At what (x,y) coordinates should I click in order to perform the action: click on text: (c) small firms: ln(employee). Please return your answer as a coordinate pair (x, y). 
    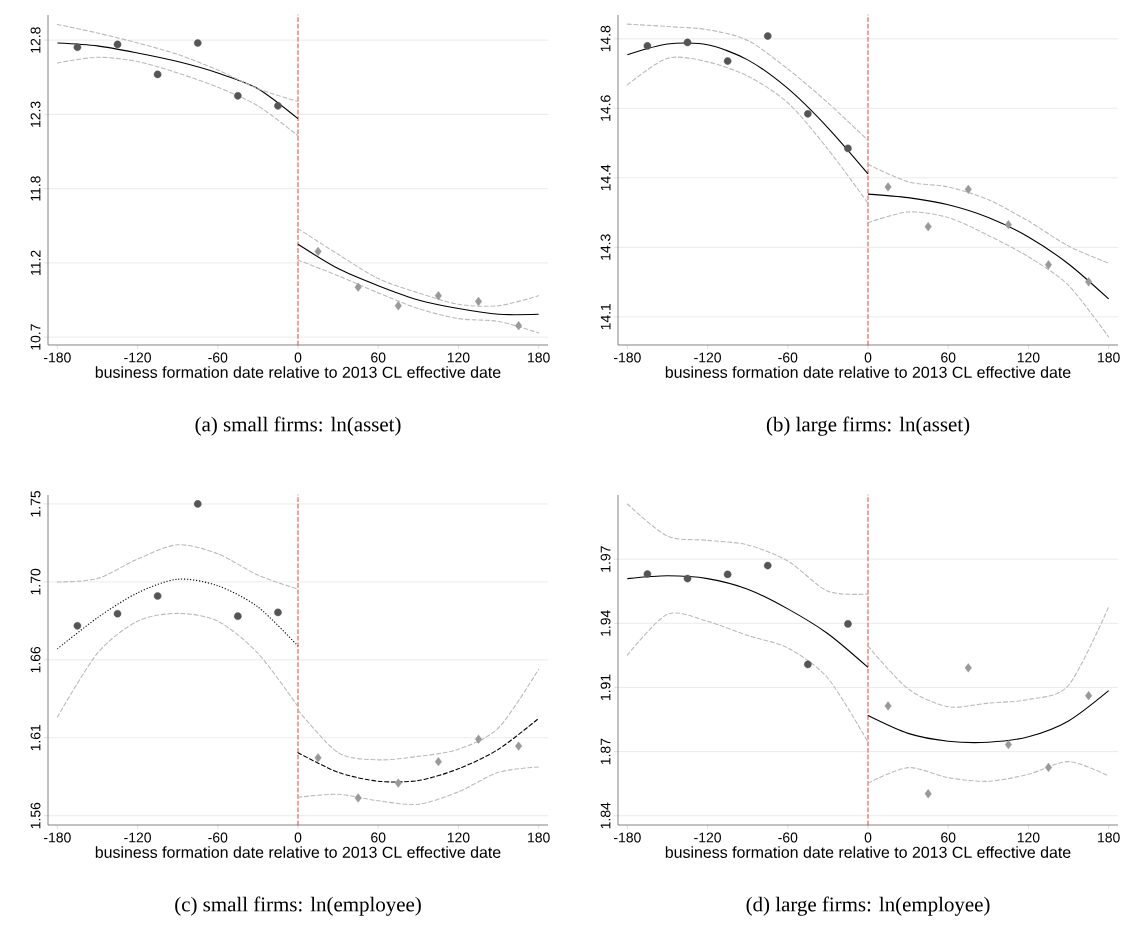
    Looking at the image, I should click on (298, 906).